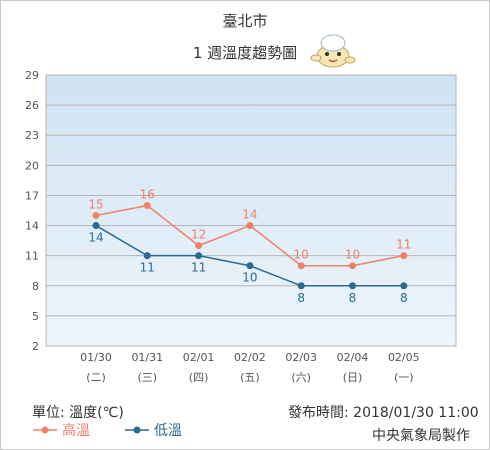 This screenshot has width=490, height=450. I want to click on x-tick-label: 01/30, so click(96, 357).